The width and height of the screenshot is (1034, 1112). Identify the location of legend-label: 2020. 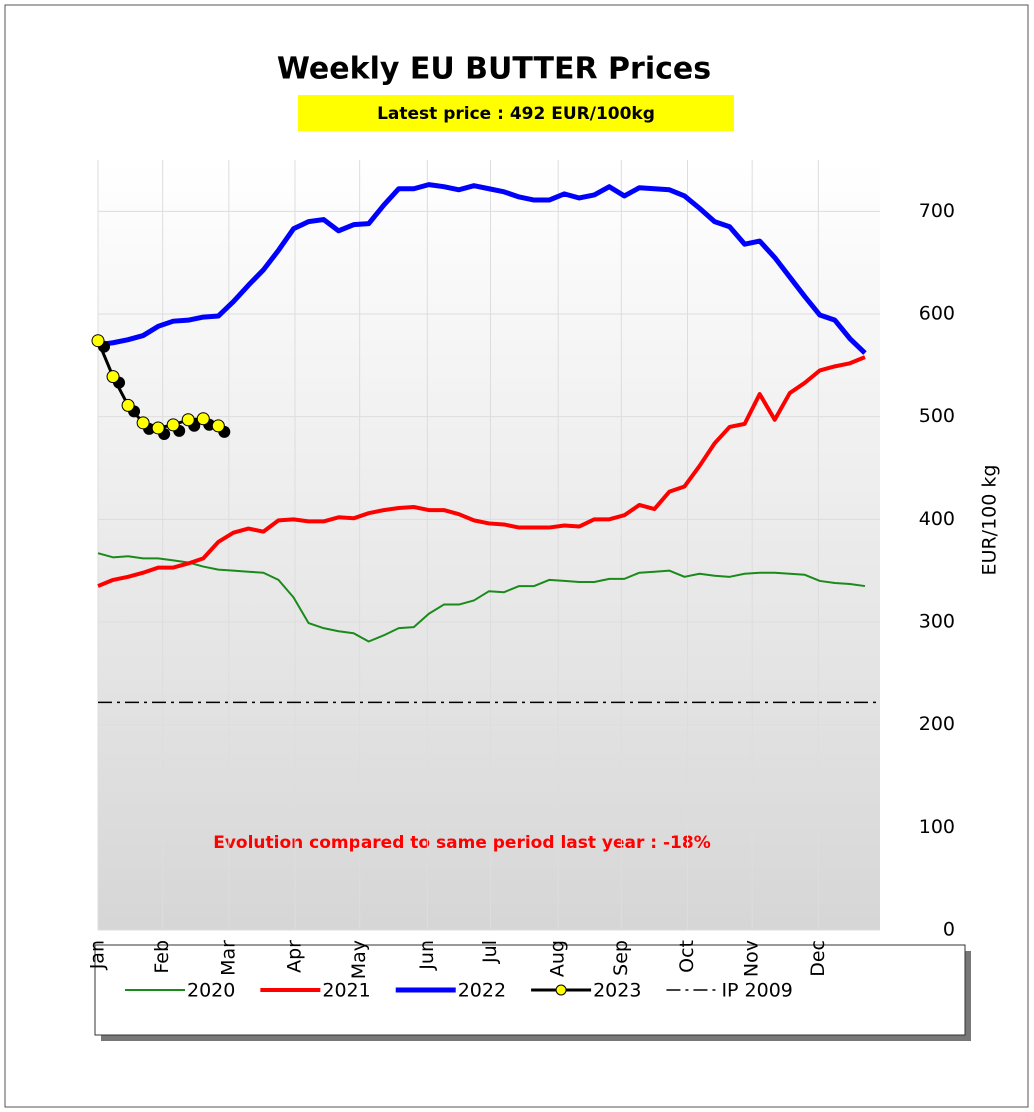
(211, 991).